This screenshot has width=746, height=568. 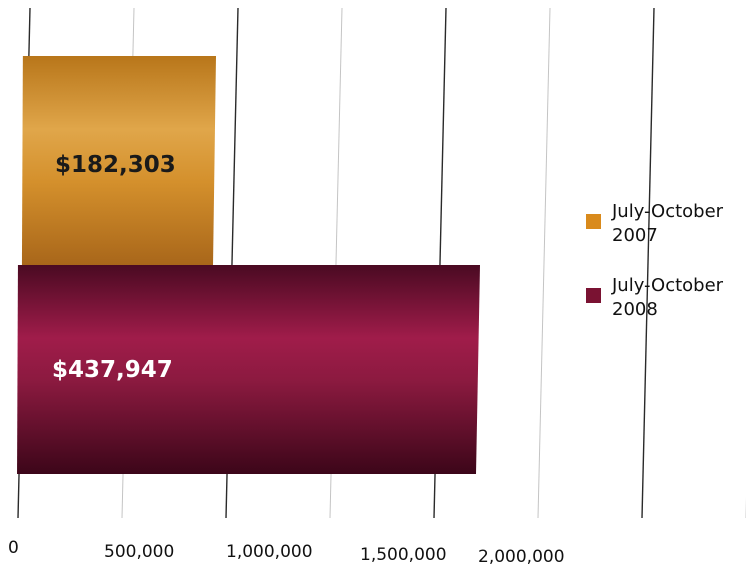 I want to click on legend-swatch-2007, so click(x=593, y=221).